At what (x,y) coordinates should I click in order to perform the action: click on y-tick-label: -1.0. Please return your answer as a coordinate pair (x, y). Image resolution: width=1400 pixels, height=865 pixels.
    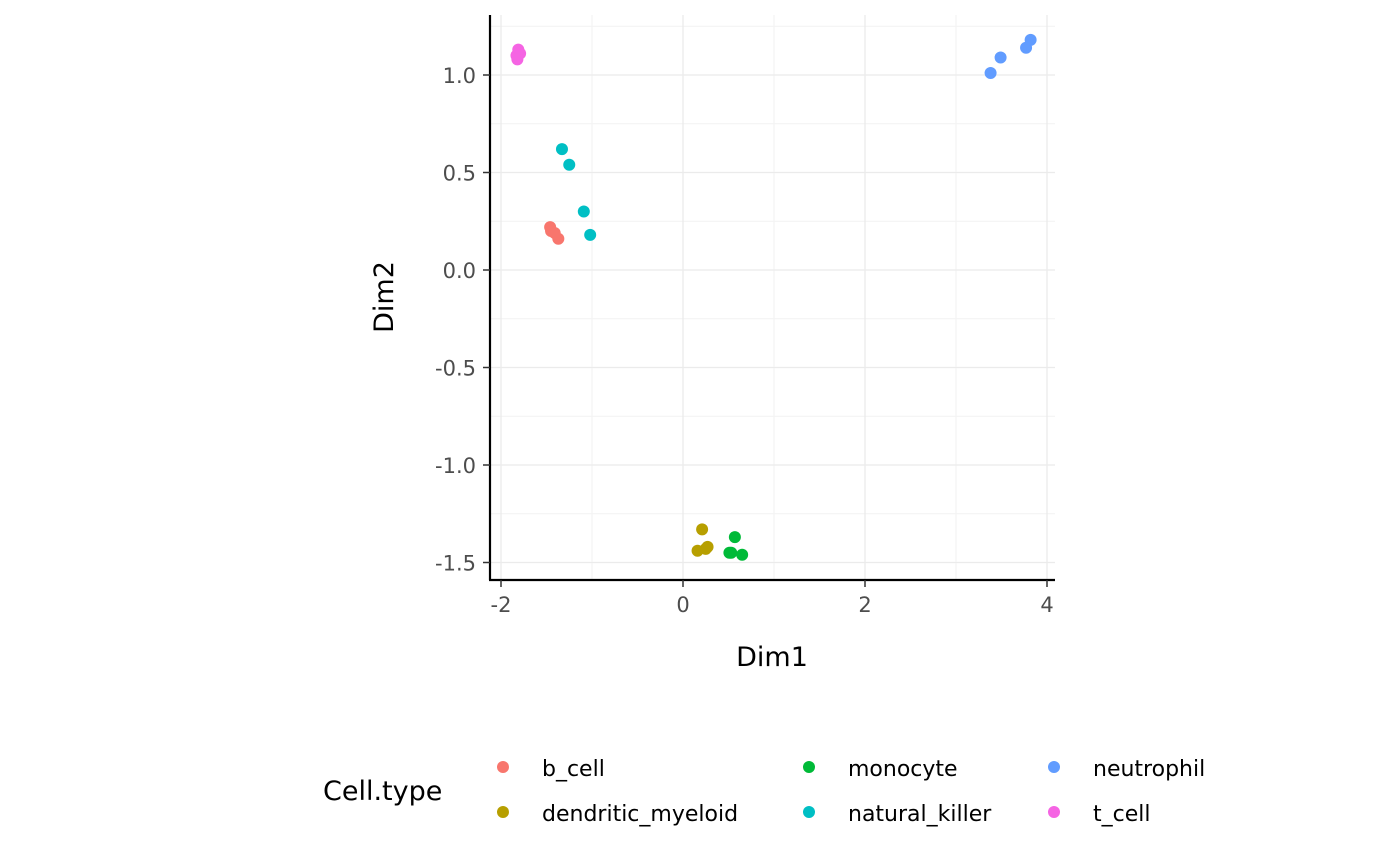
    Looking at the image, I should click on (455, 466).